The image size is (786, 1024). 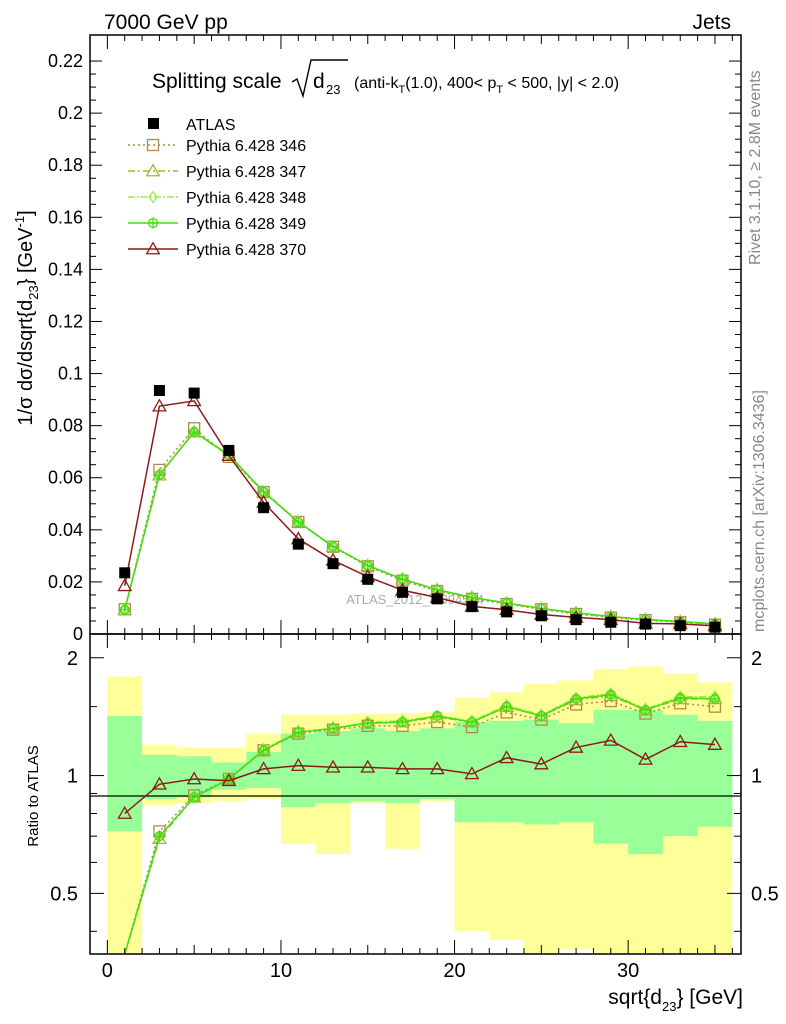 I want to click on legend-label: Pythia 6.428 346, so click(x=246, y=146).